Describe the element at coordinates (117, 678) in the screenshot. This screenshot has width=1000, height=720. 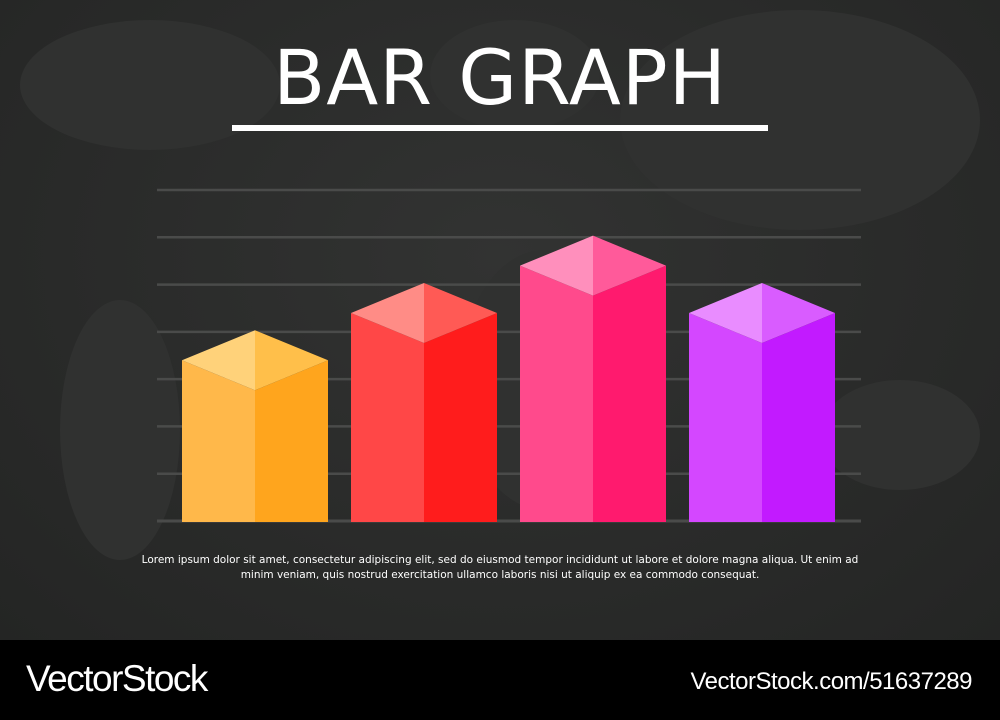
I see `brand-logo: VectorStock` at that location.